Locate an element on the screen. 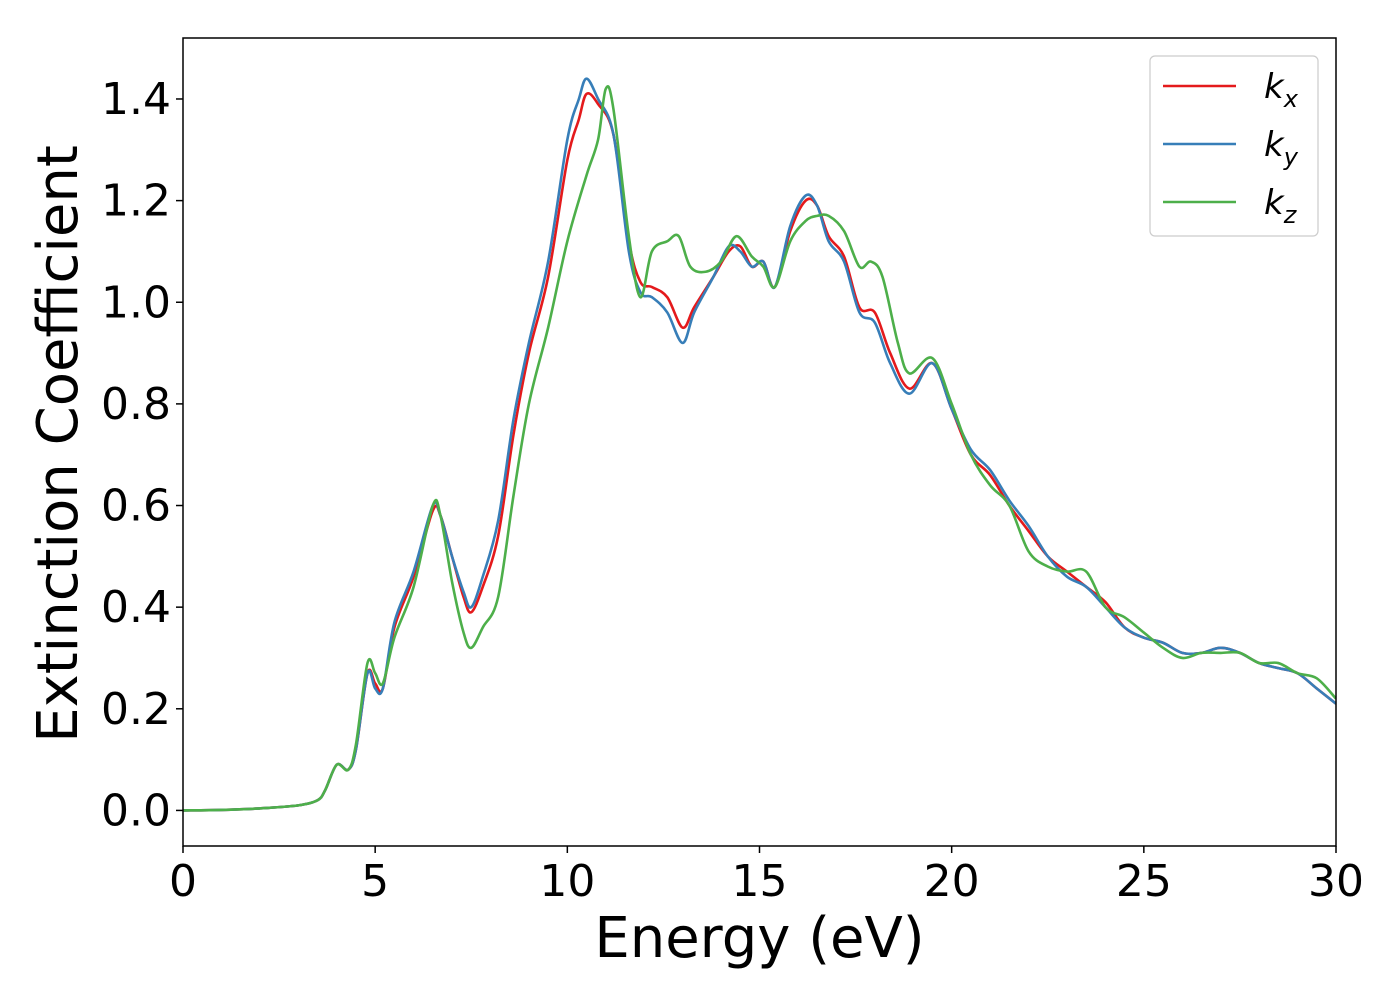 The width and height of the screenshot is (1400, 1005). y-tick-label: 1.2 is located at coordinates (136, 201).